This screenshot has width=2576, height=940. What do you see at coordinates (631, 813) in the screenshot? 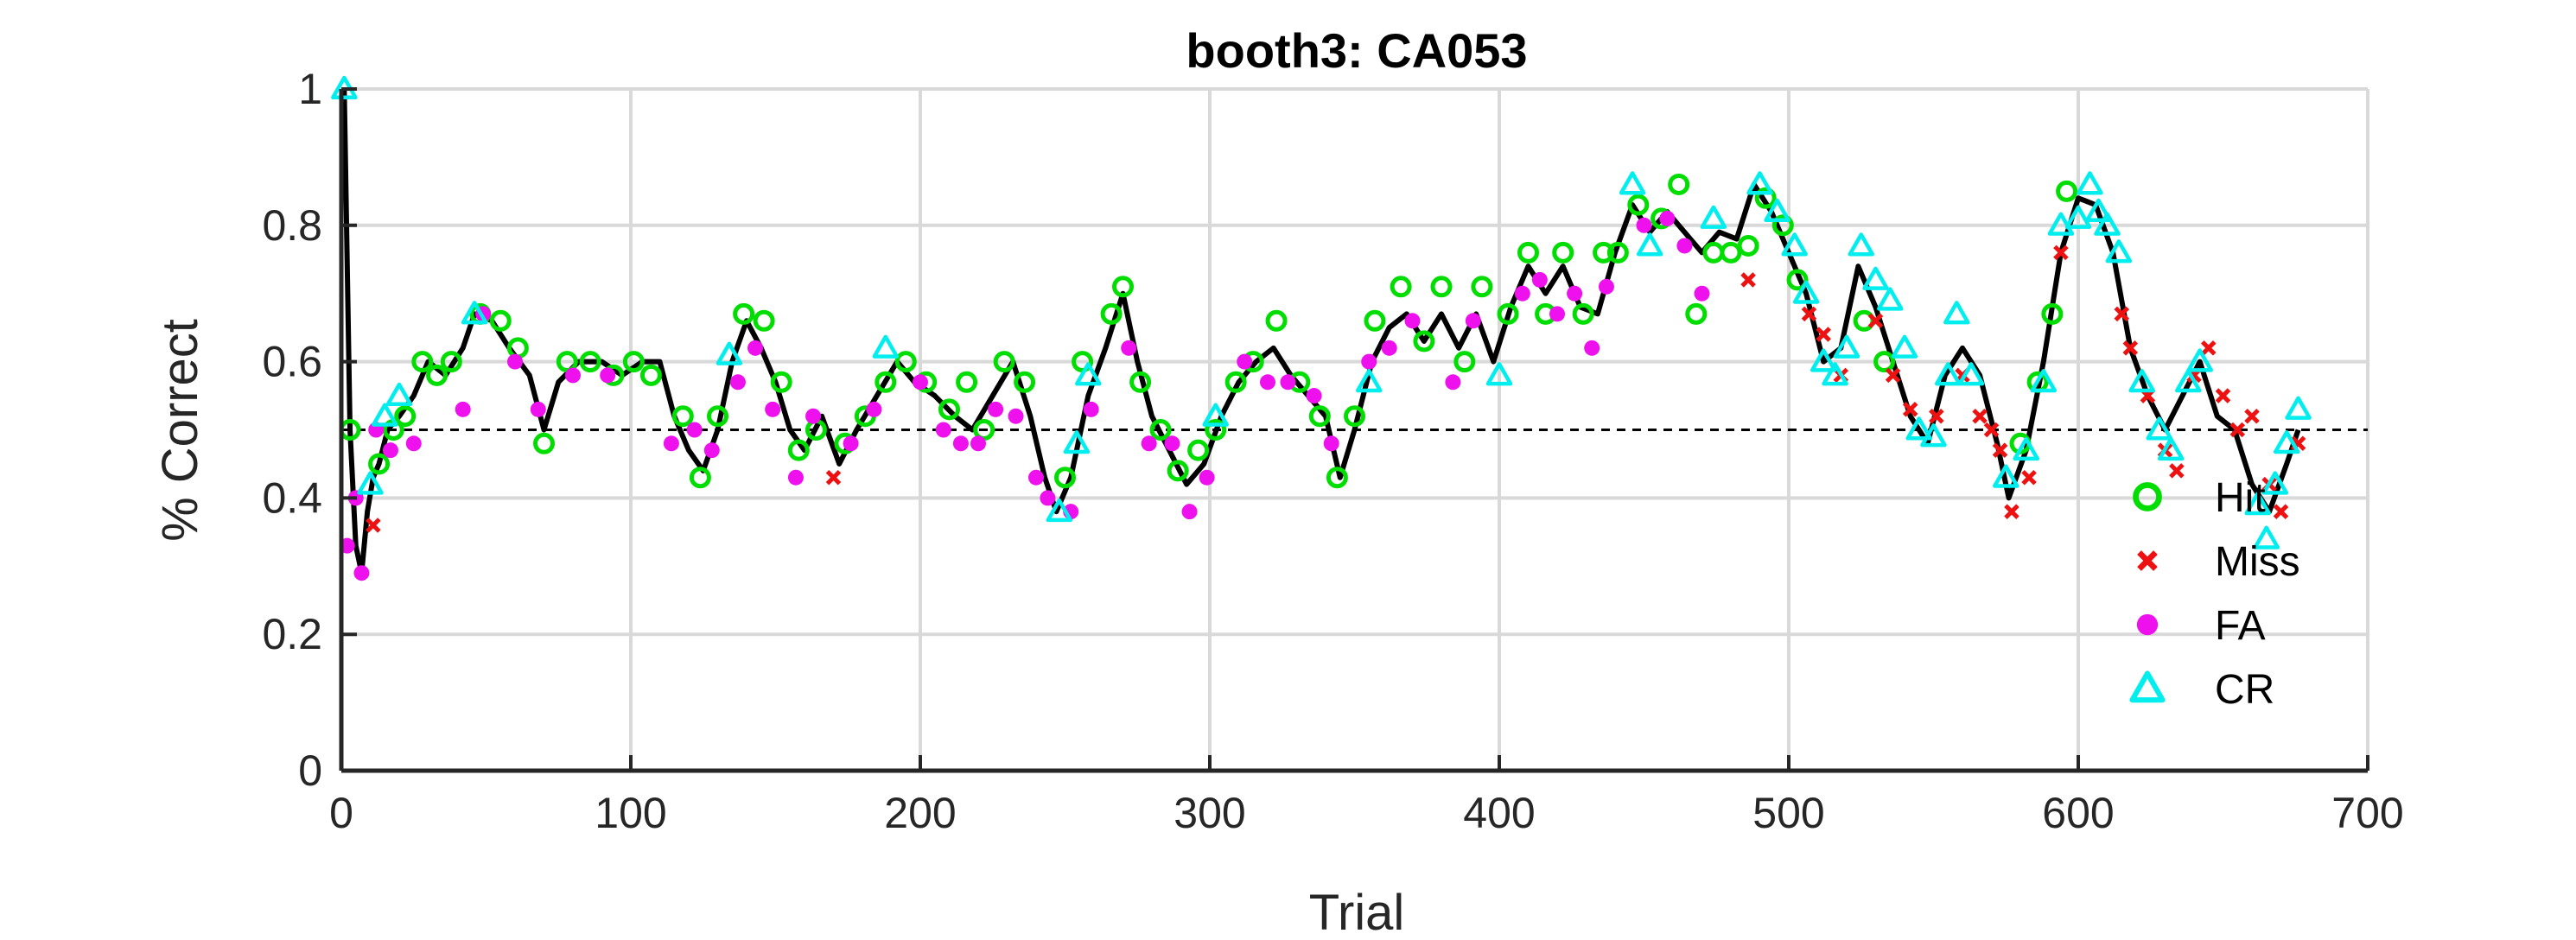
I see `x-tick-label: 100` at bounding box center [631, 813].